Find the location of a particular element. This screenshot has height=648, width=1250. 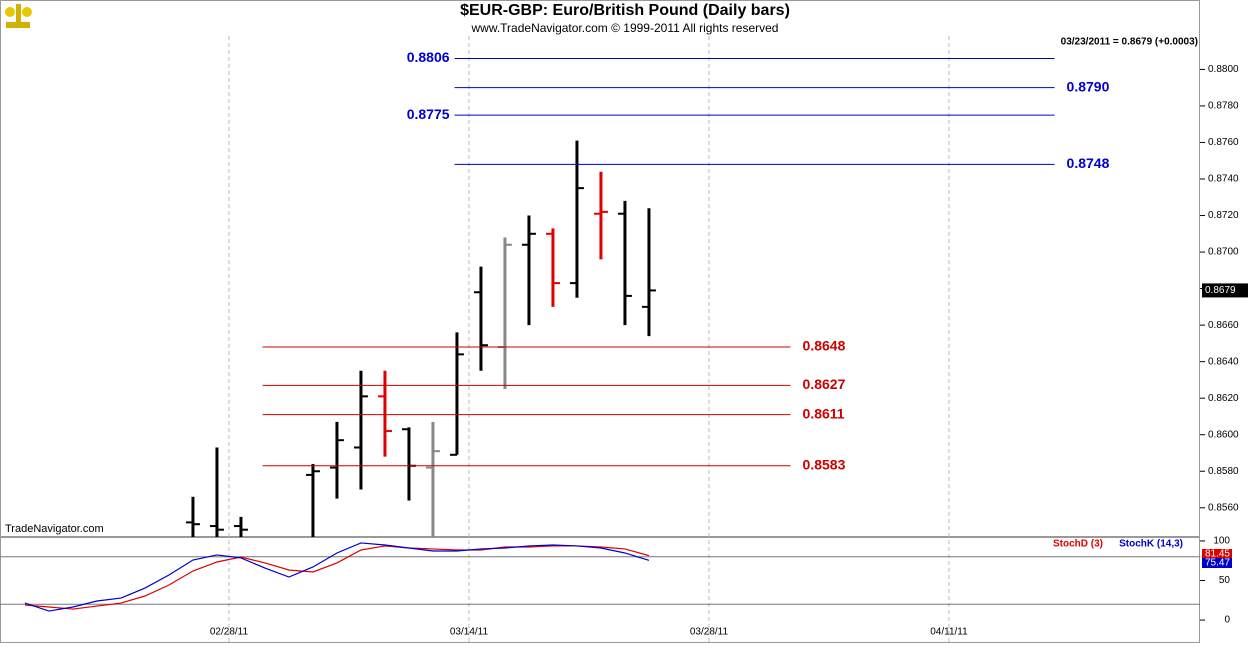

y-tick-label: 0.8580 is located at coordinates (1223, 471).